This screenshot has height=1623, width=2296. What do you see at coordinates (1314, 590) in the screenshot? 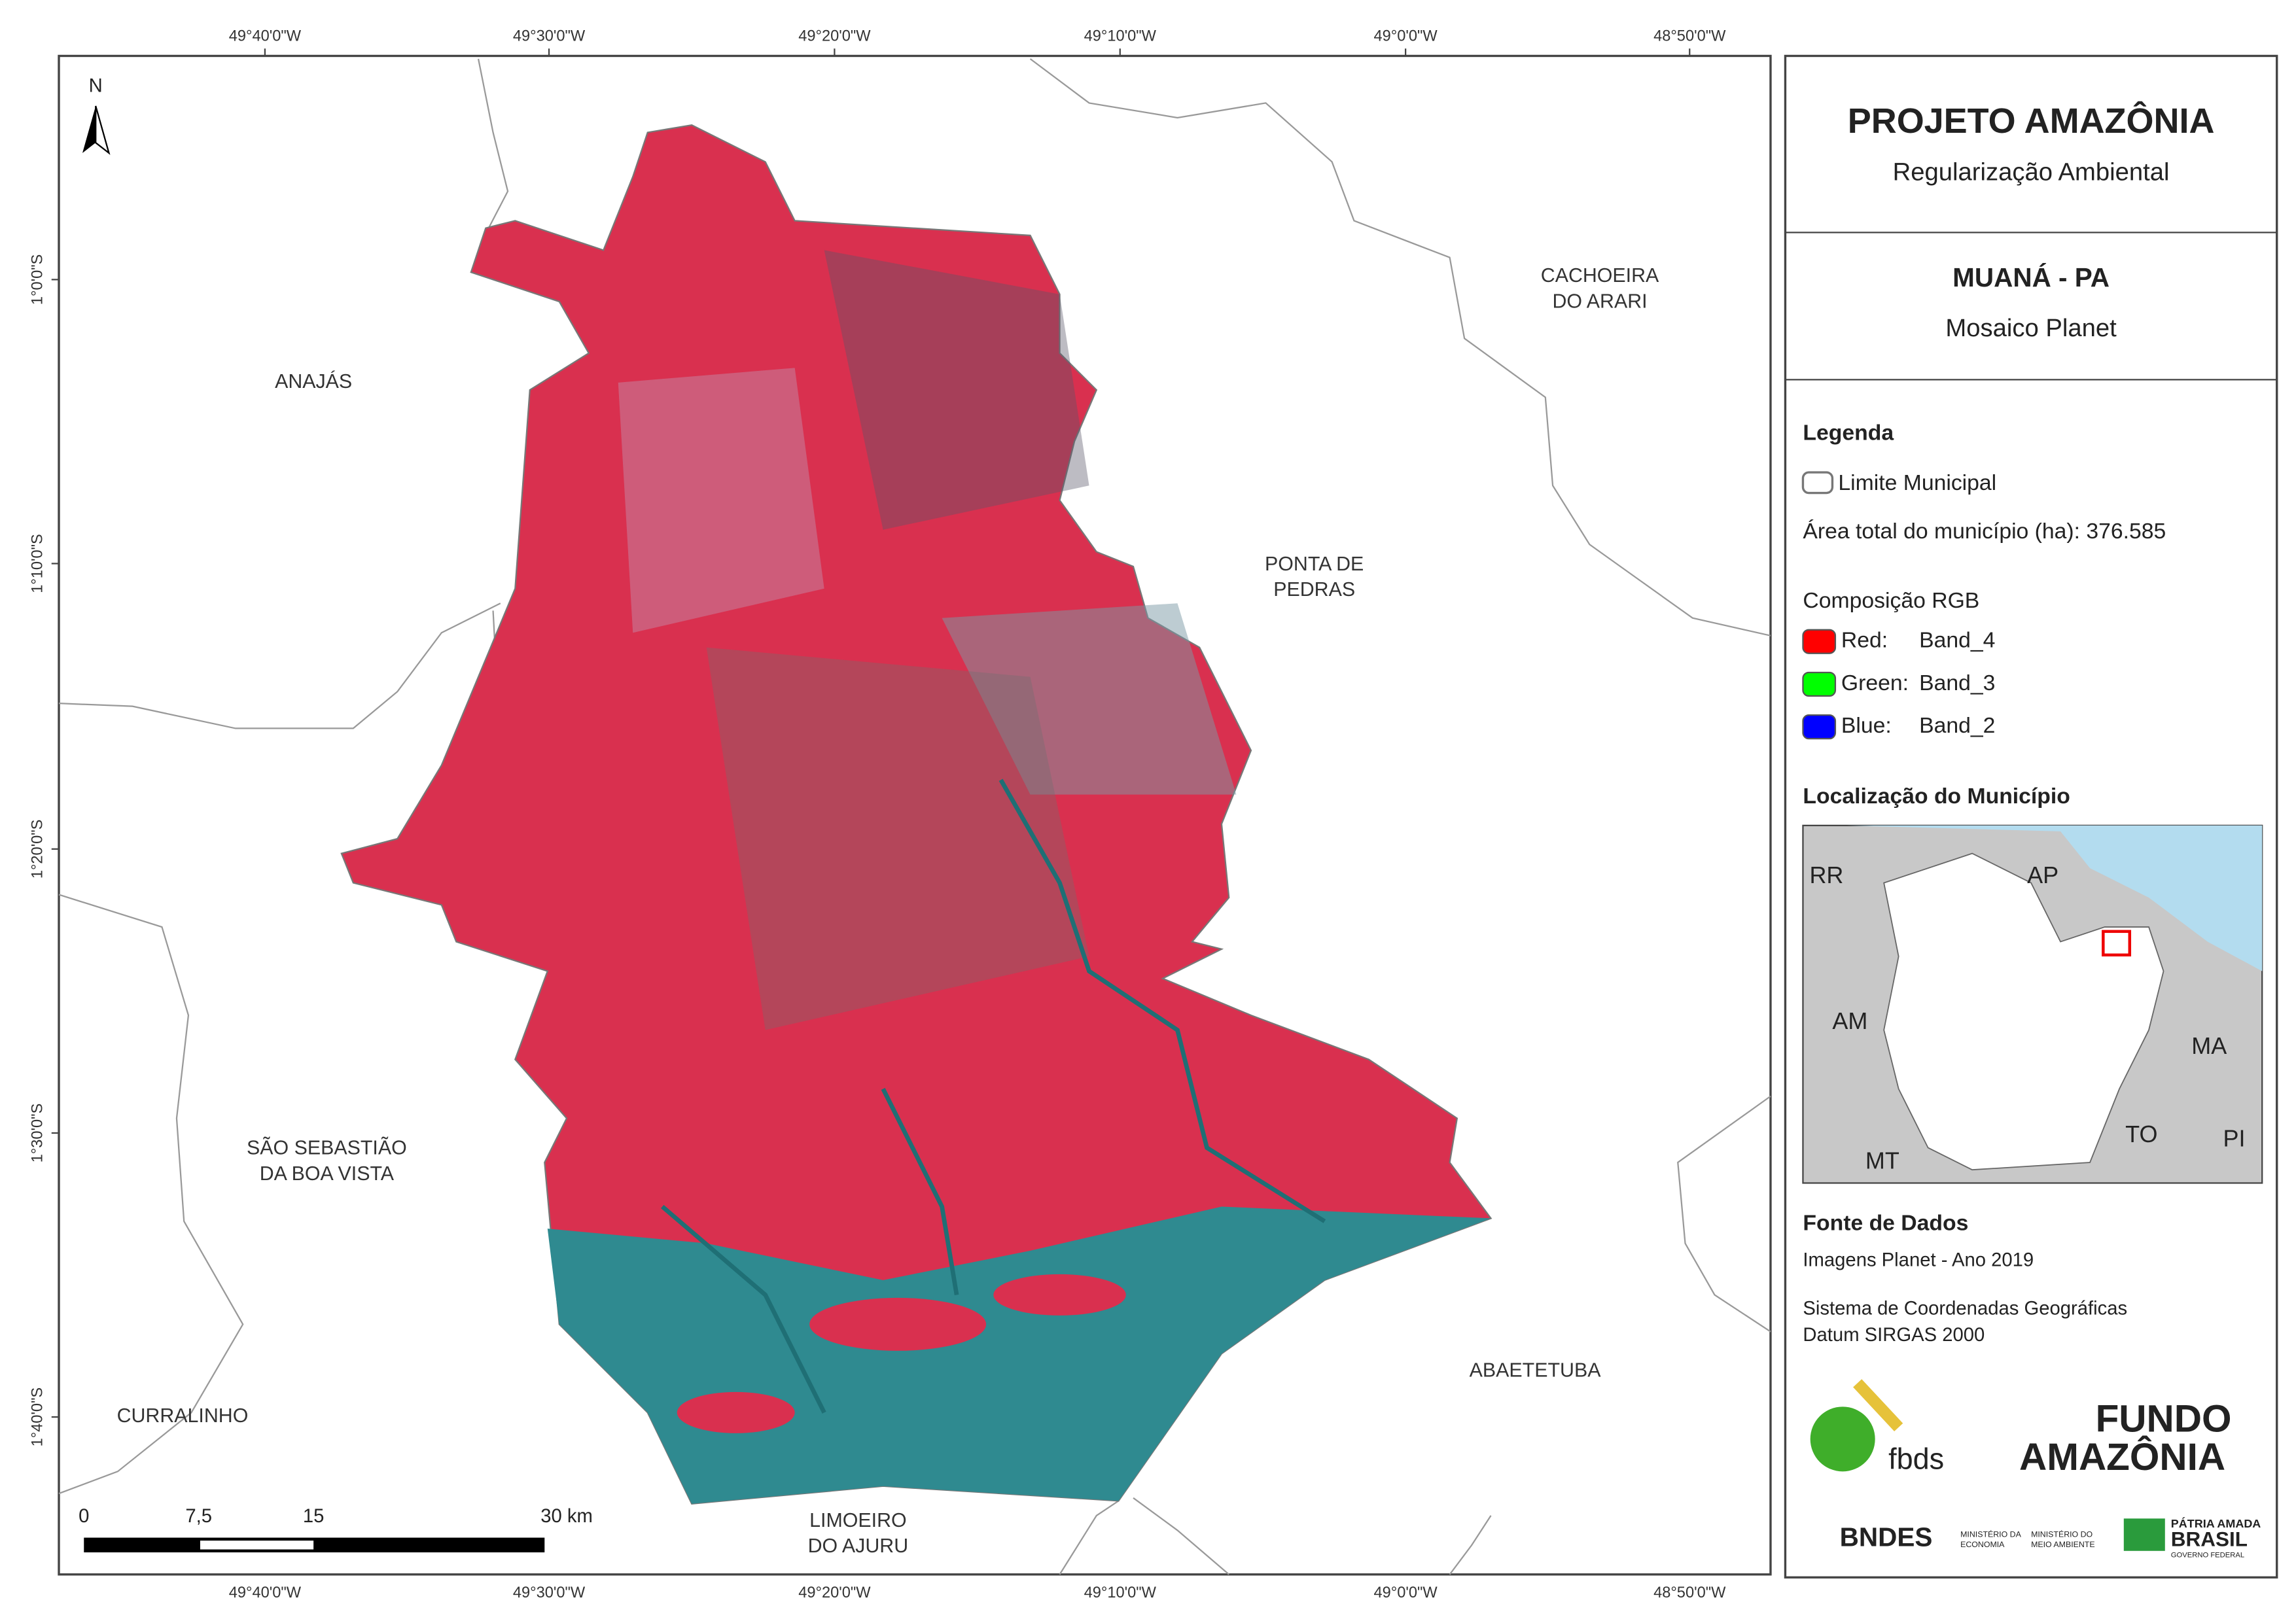
I see `place-name: PEDRAS` at bounding box center [1314, 590].